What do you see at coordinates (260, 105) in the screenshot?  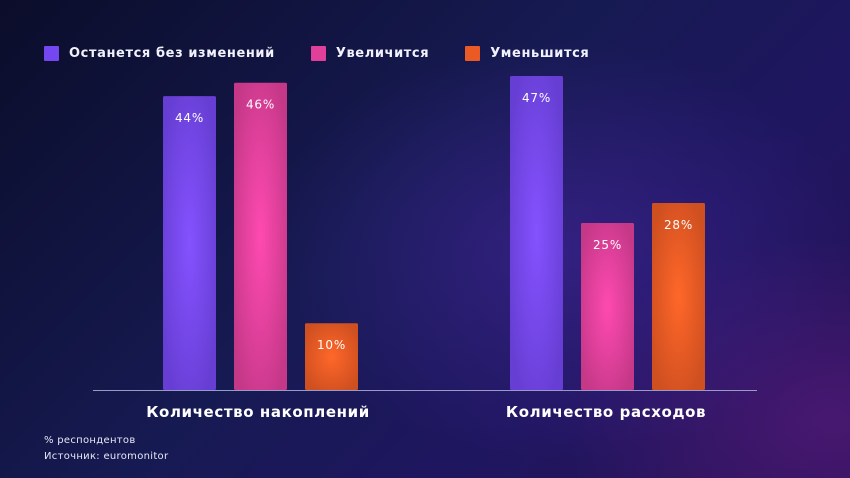 I see `bar-value-label: 46%` at bounding box center [260, 105].